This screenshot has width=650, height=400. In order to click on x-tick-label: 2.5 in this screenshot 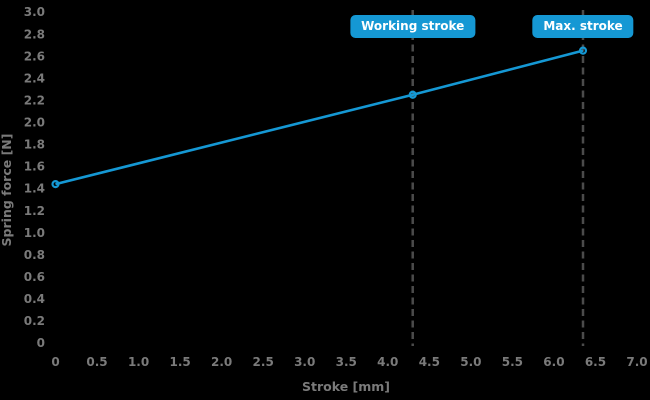, I will do `click(263, 362)`.